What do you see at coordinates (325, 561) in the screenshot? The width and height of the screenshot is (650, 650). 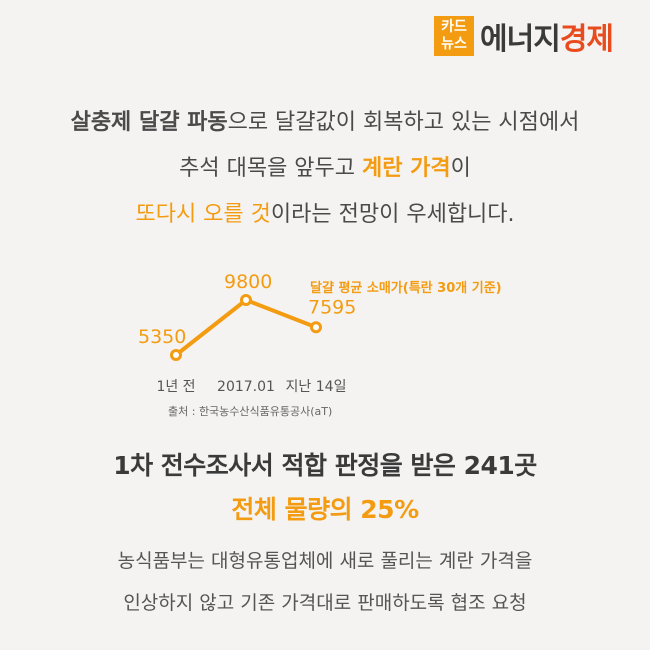 I see `body-line1: 농식품부는 대형유통업체에 새로 풀리는 계란 가격을` at bounding box center [325, 561].